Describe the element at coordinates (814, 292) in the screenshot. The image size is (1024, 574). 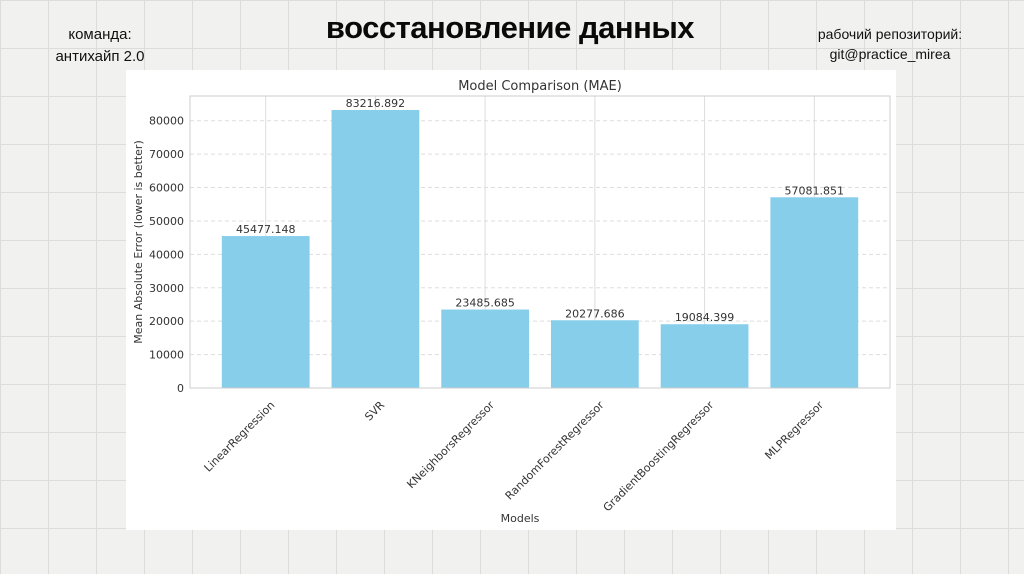
I see `bar-MLPRegressor` at that location.